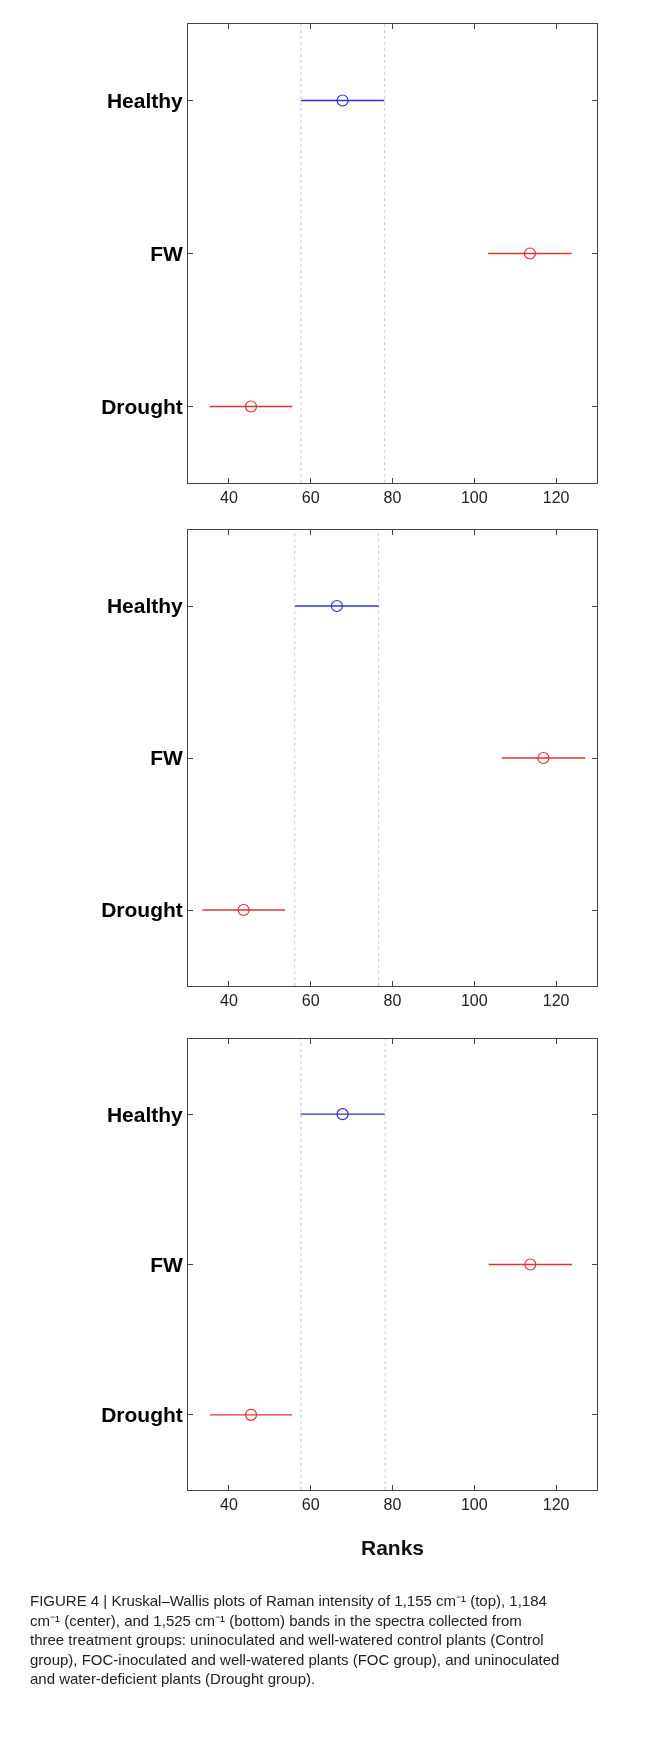 The image size is (670, 1737). I want to click on caption: FIGURE 4 | Kruskal–Wallis plots of Raman intensity of 1,155 cm⁻¹ (top), 1,184 cm⁻¹ (center), and 1,525 cm⁻¹ (bottom) bands in the spectra collected from three treatment groups: uninoculated and well-watered control plants (Control group), FOC-inoculated and well-watered plants (FOC group), and uninoculated and water-deficient plants (Drought group)., so click(295, 1639).